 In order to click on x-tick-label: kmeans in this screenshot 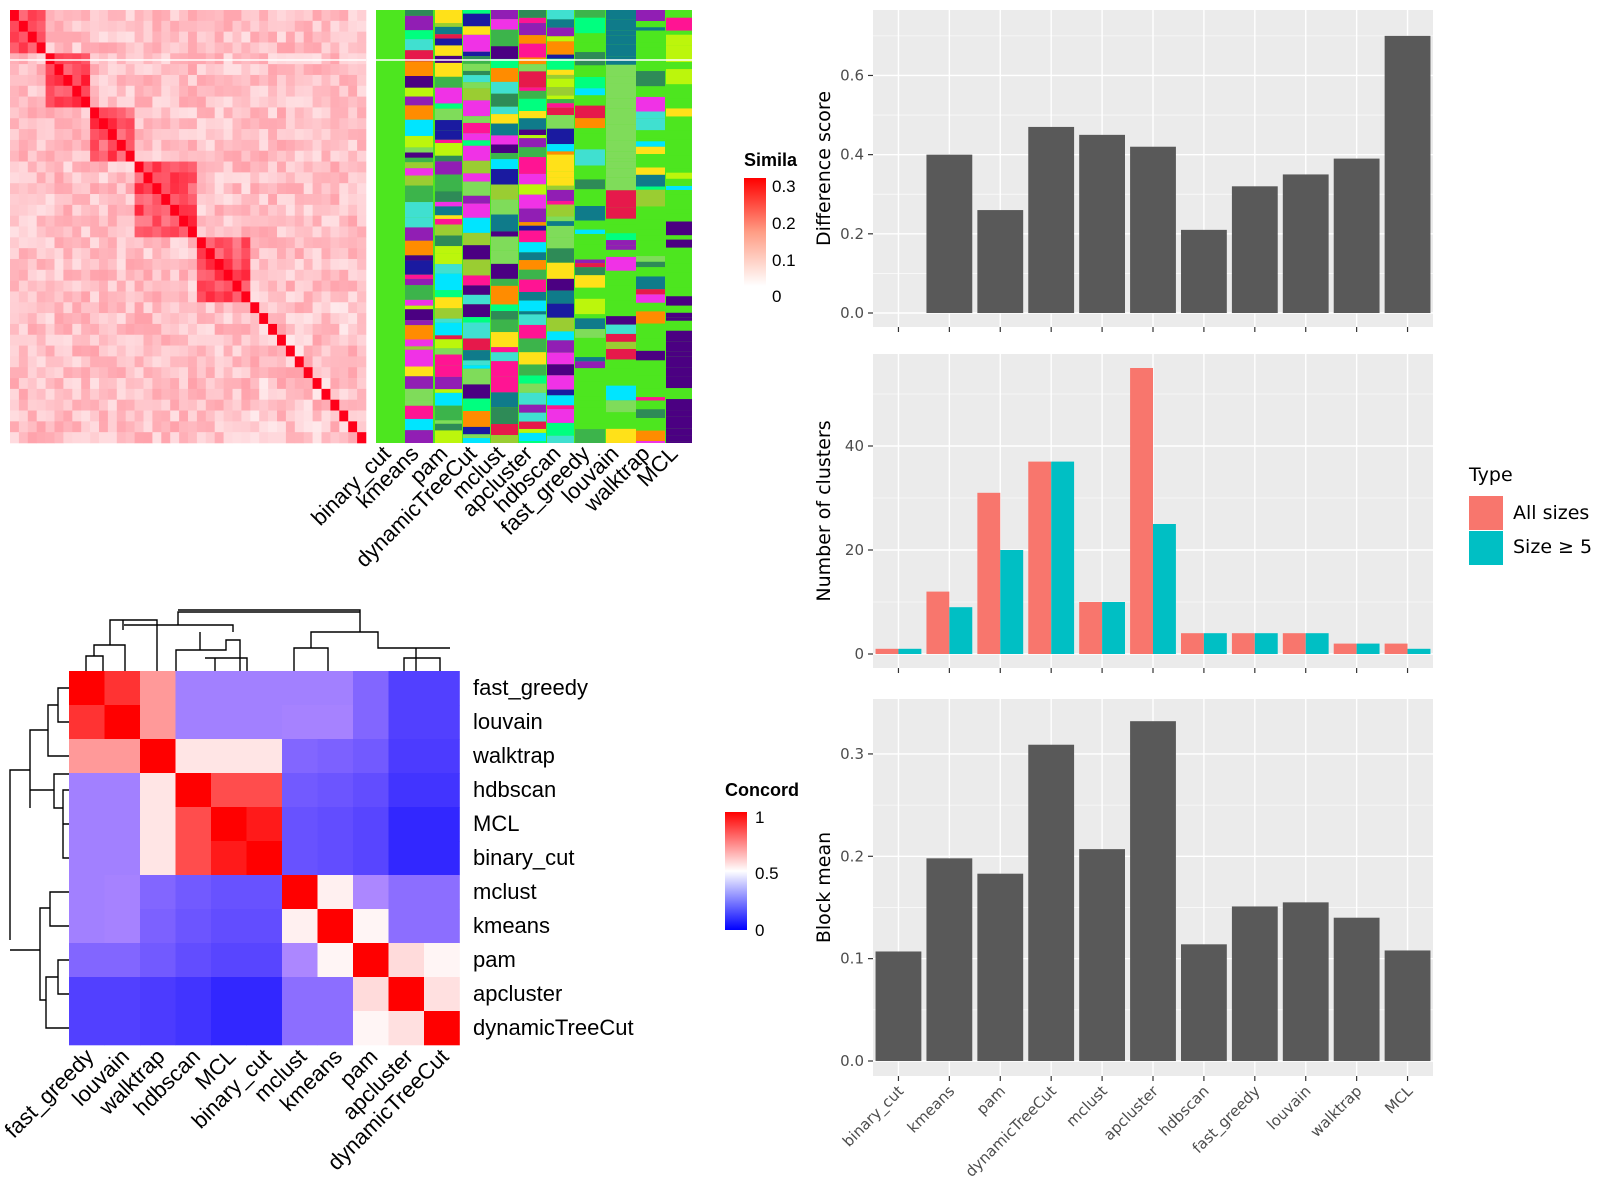, I will do `click(931, 1109)`.